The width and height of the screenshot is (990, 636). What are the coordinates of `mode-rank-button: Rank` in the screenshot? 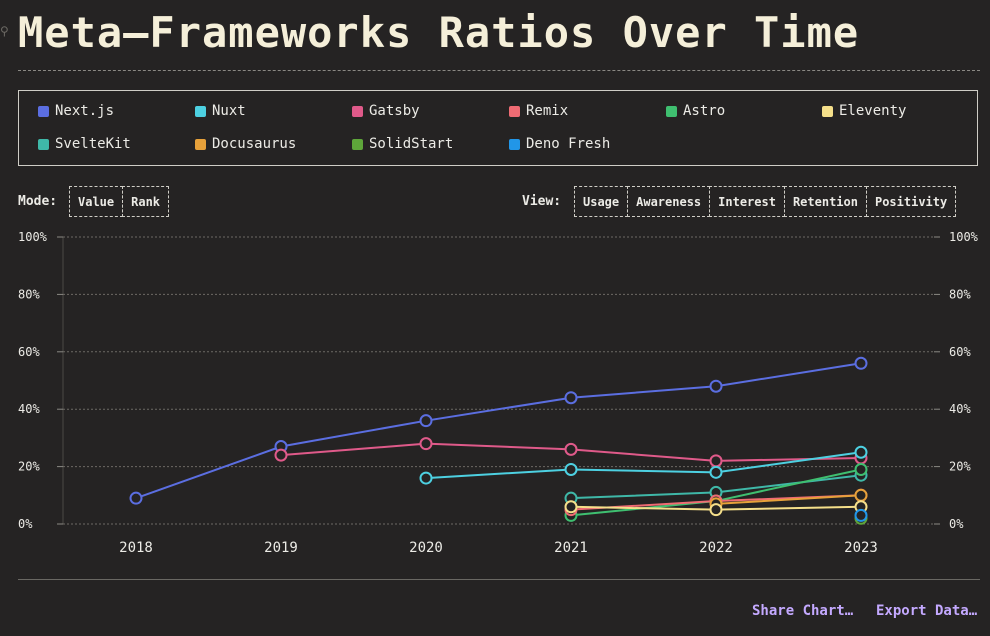 It's located at (146, 201).